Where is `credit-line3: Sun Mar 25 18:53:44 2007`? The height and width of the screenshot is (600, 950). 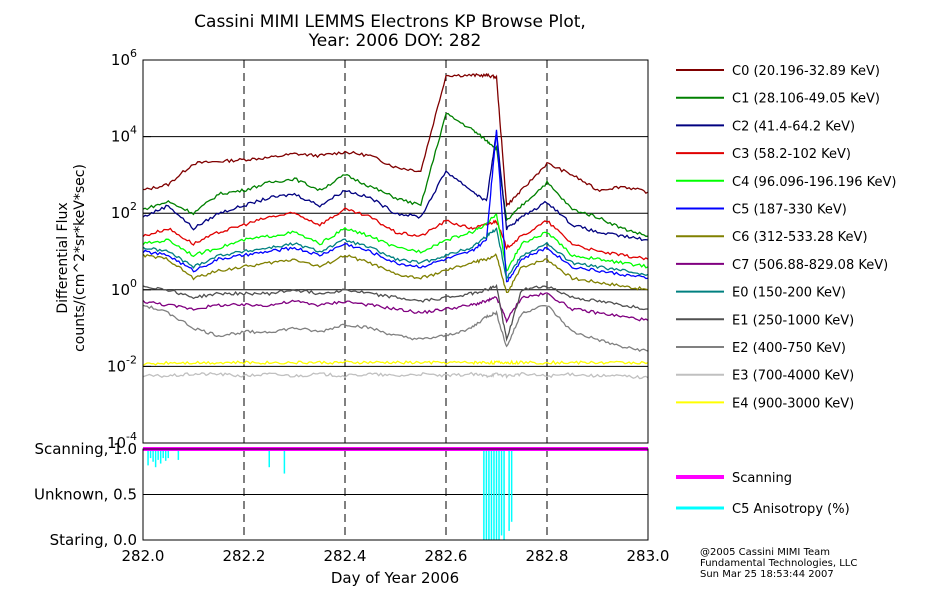
credit-line3: Sun Mar 25 18:53:44 2007 is located at coordinates (767, 574).